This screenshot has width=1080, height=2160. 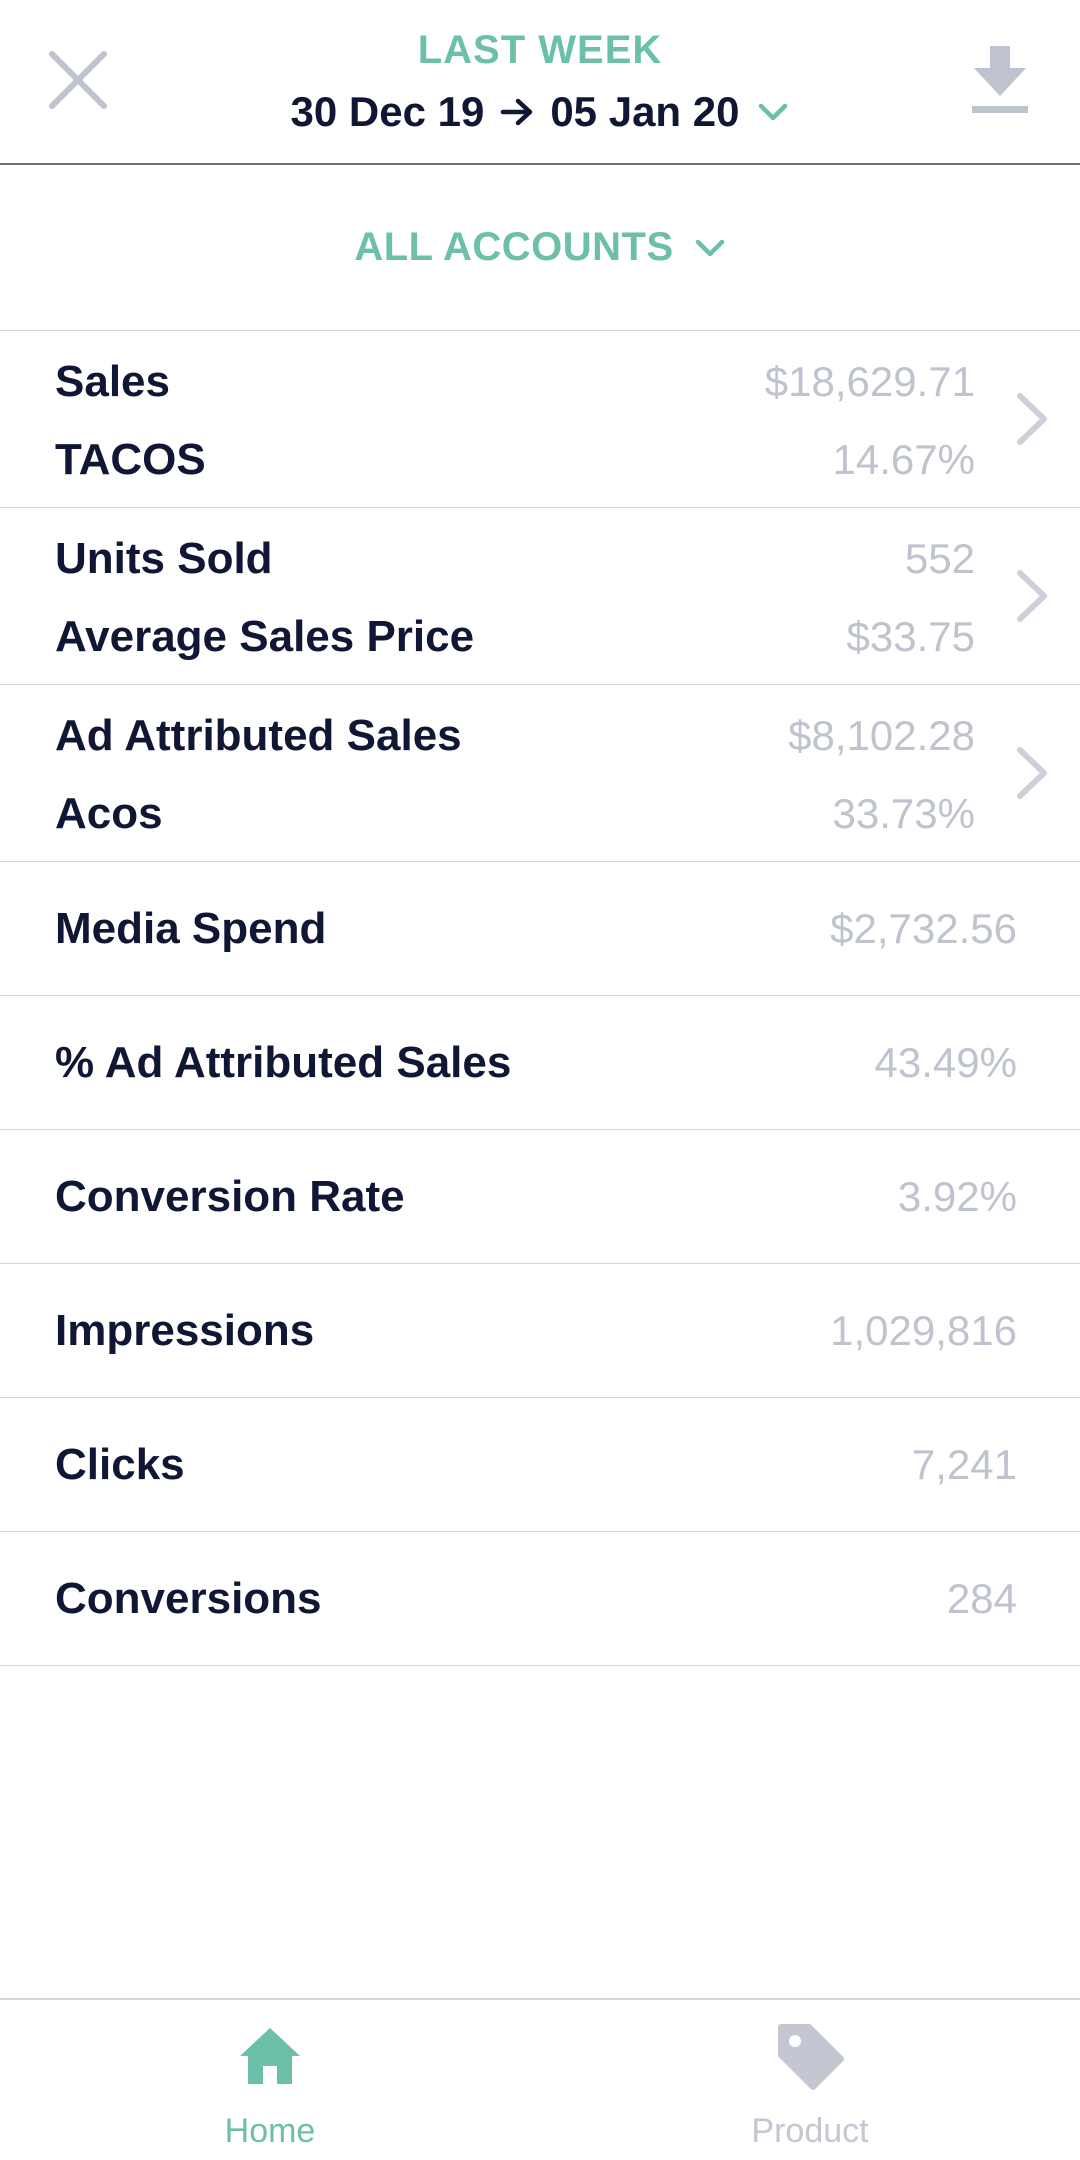 What do you see at coordinates (540, 1599) in the screenshot?
I see `metric-row: Conversions 284` at bounding box center [540, 1599].